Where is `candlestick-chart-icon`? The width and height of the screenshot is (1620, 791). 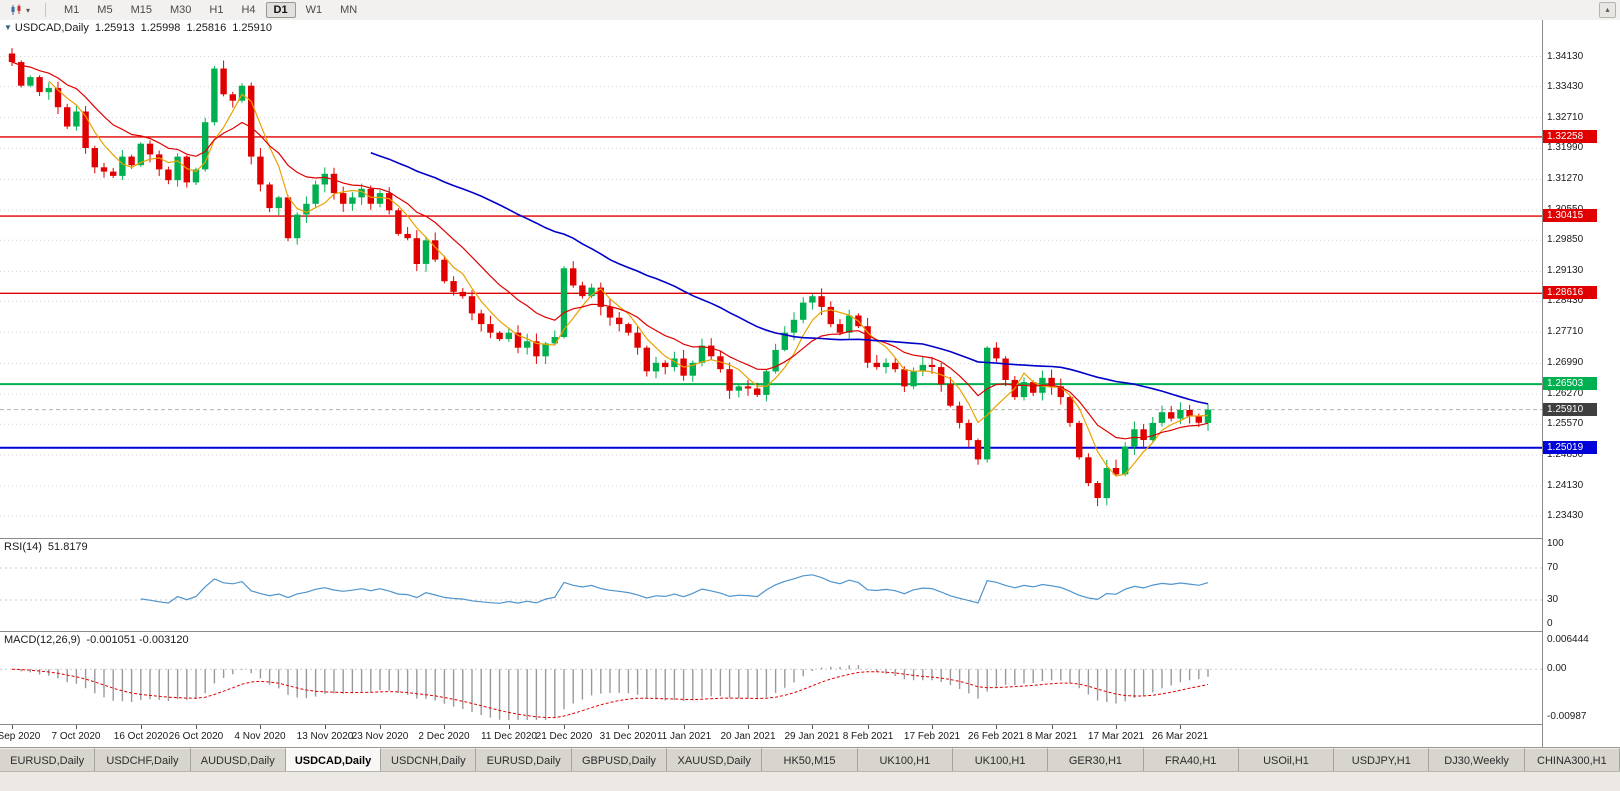 candlestick-chart-icon is located at coordinates (16, 9).